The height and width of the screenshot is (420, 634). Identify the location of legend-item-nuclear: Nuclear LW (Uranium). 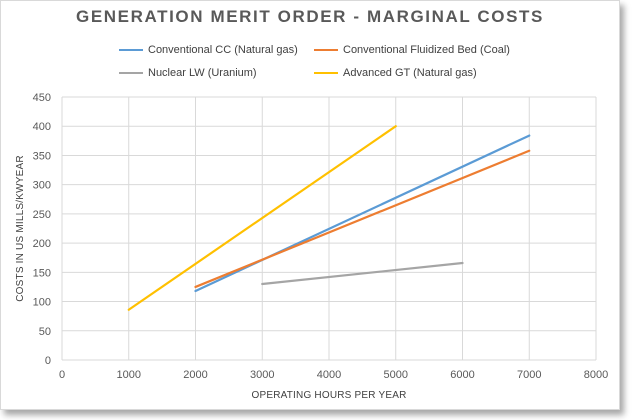
(188, 73).